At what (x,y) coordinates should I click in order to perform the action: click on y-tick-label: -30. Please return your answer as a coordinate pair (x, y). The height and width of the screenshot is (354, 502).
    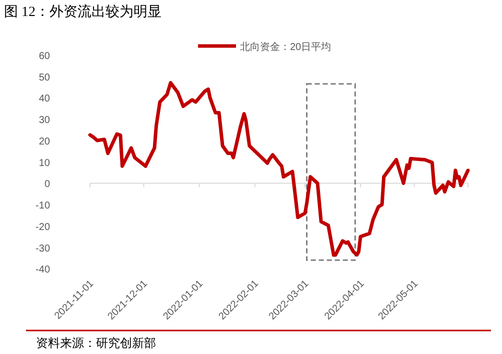
    Looking at the image, I should click on (43, 248).